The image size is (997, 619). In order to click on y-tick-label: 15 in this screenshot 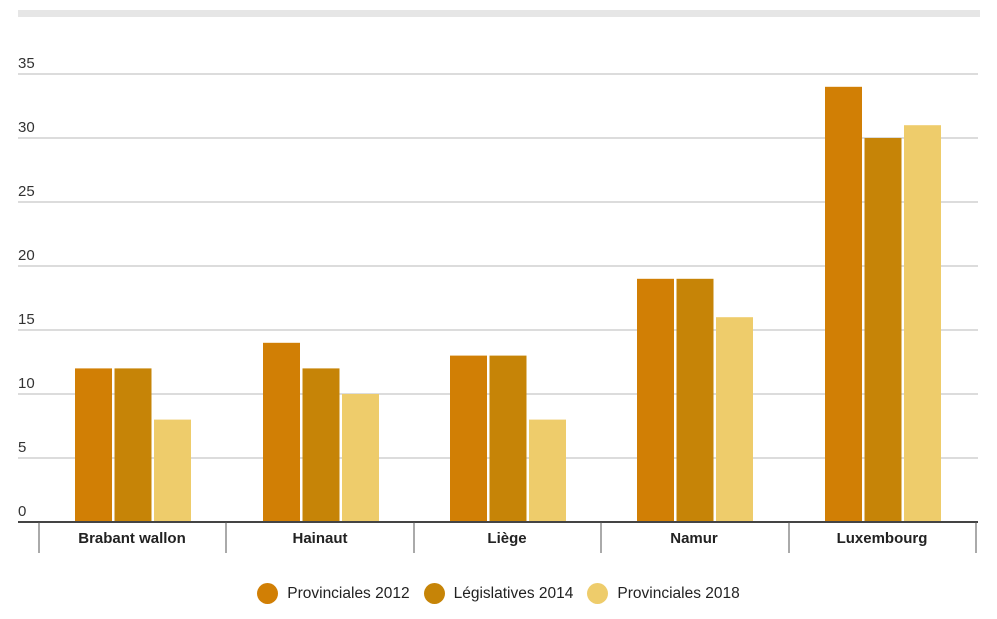, I will do `click(26, 319)`.